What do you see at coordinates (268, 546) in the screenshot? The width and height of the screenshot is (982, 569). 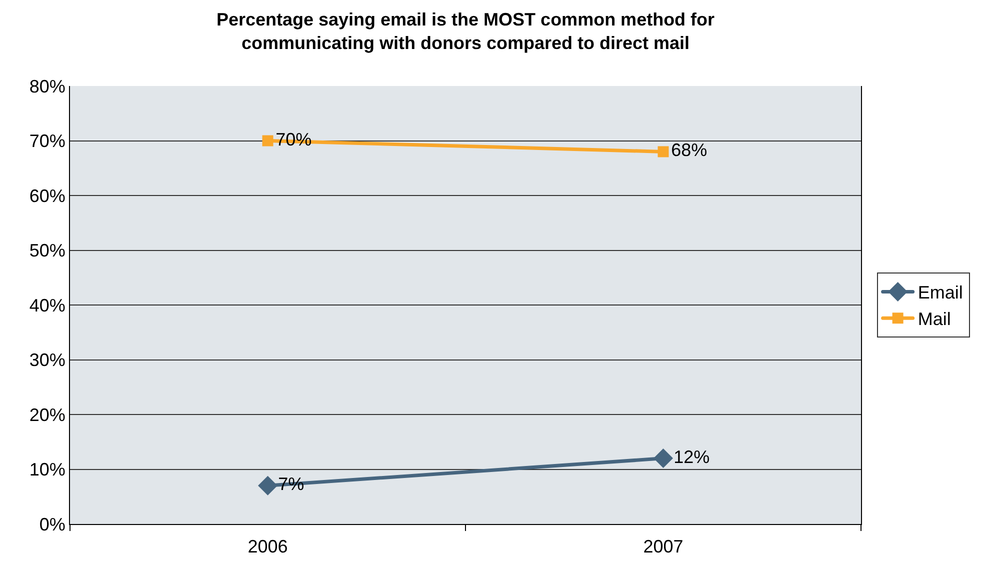 I see `x-tick-label: 2006` at bounding box center [268, 546].